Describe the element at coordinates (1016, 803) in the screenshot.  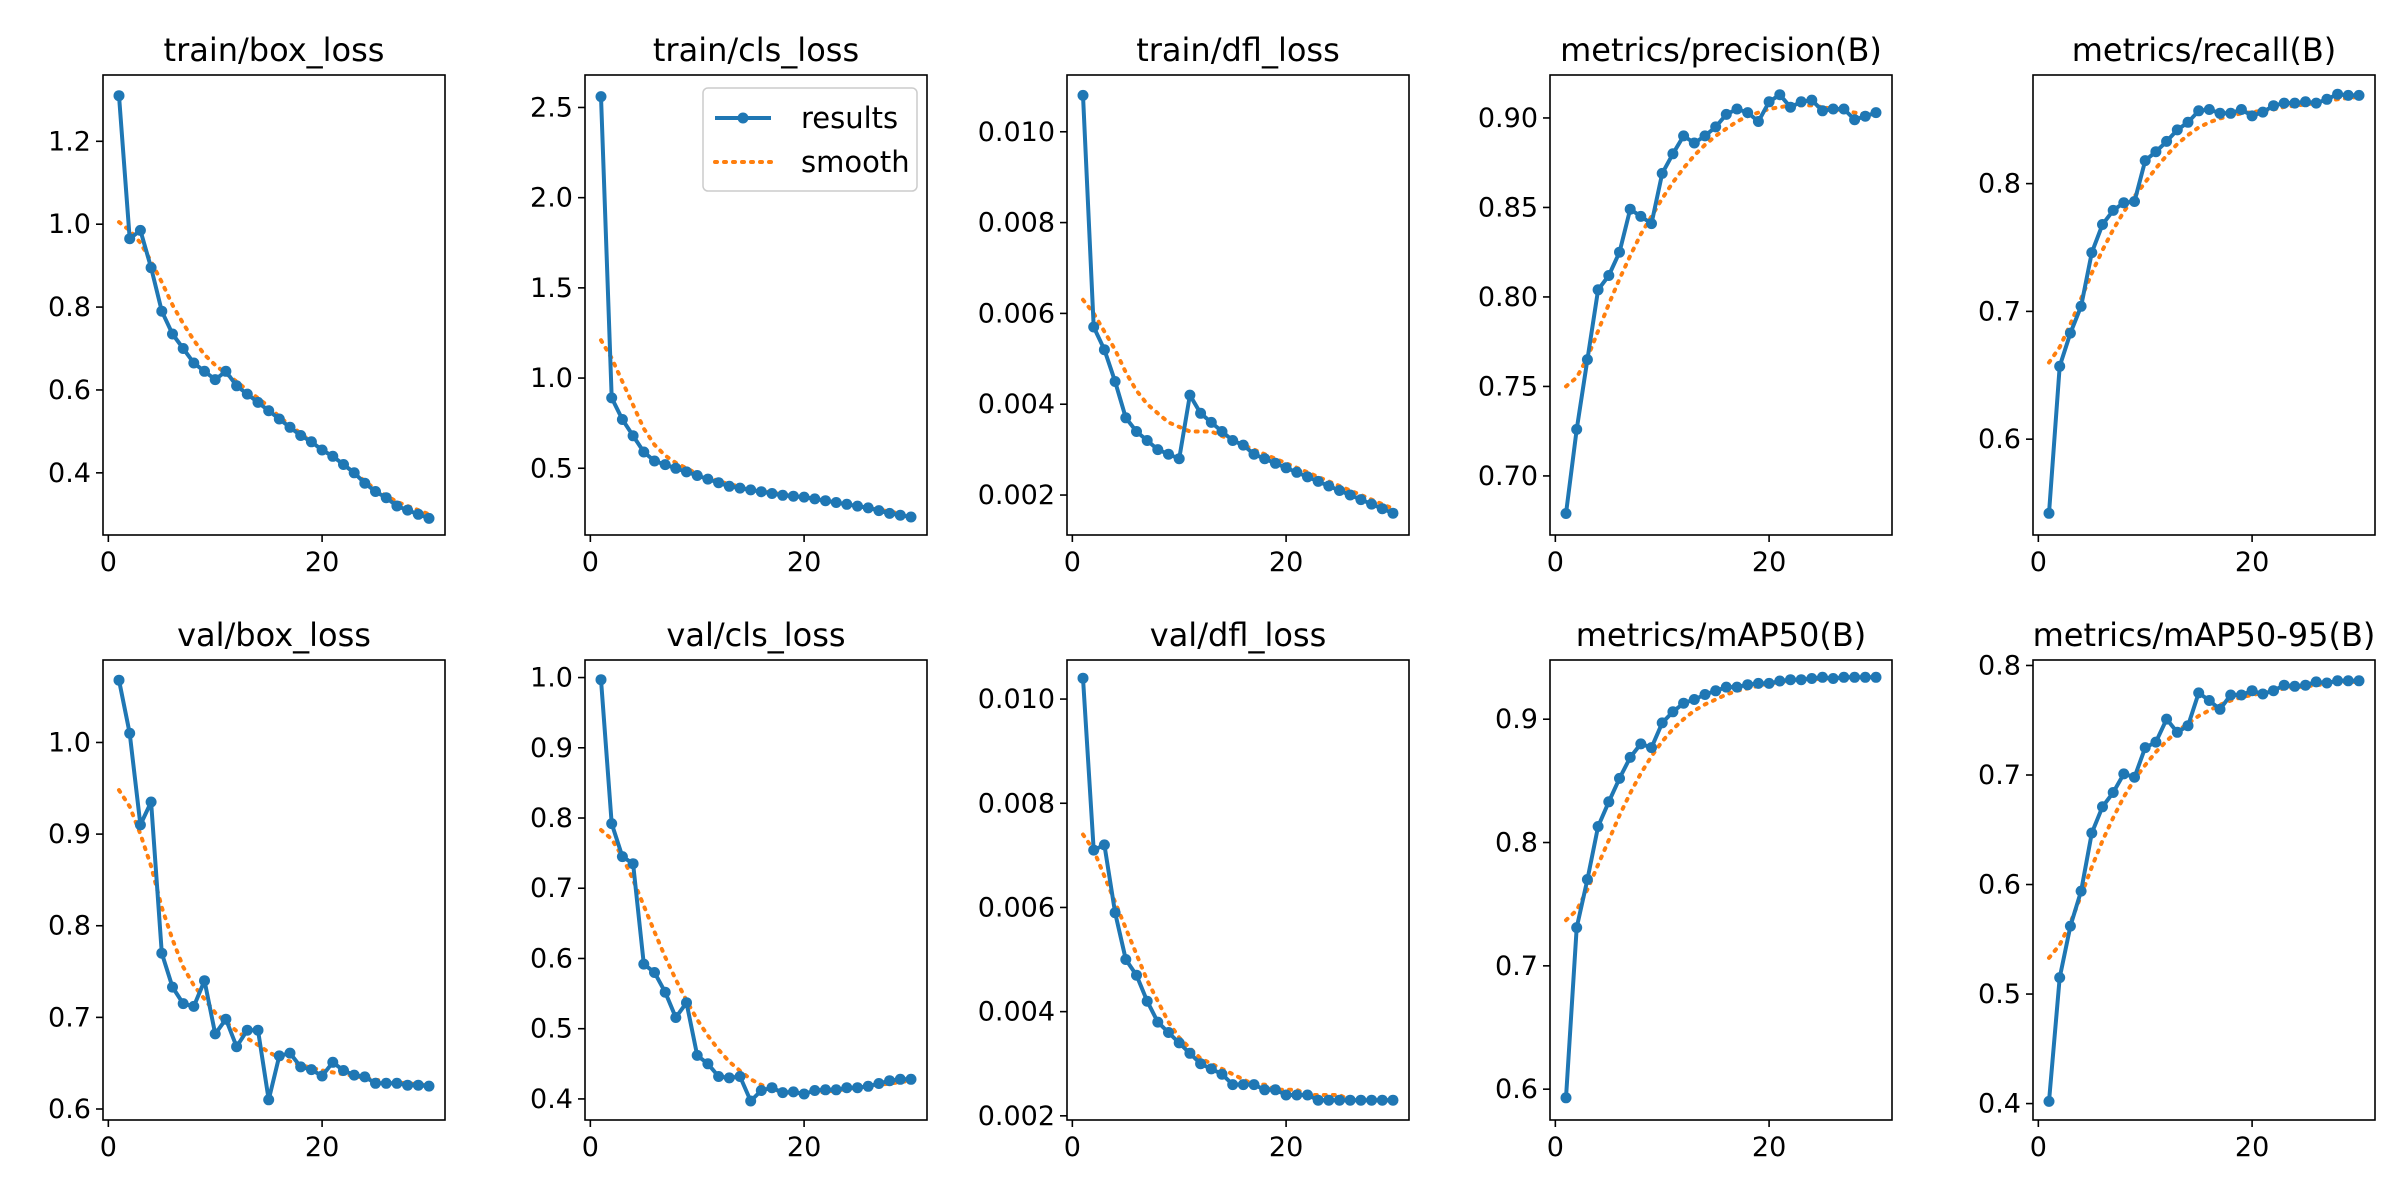
I see `y-tick-label: 0.008` at that location.